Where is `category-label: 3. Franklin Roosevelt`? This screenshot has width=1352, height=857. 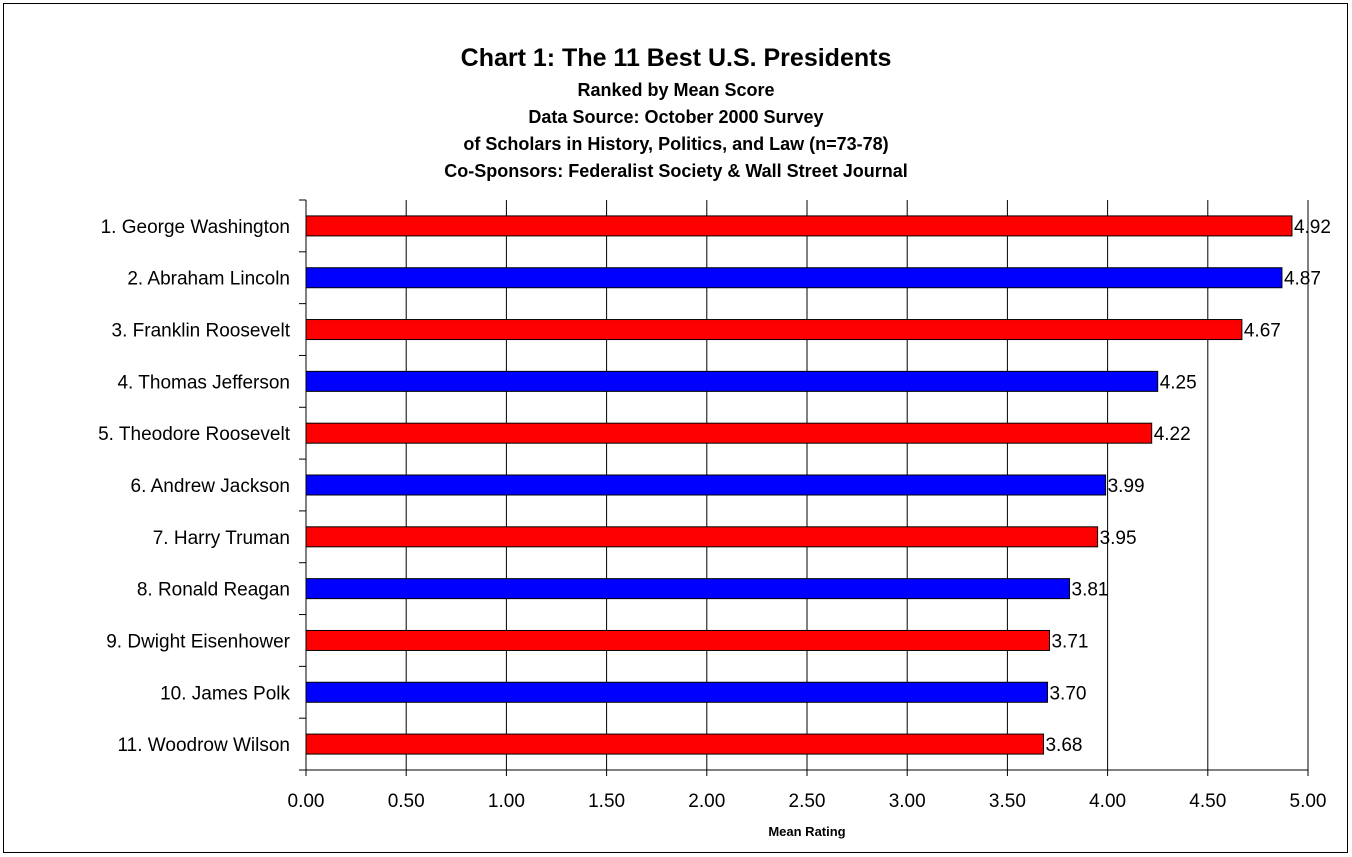
category-label: 3. Franklin Roosevelt is located at coordinates (201, 331).